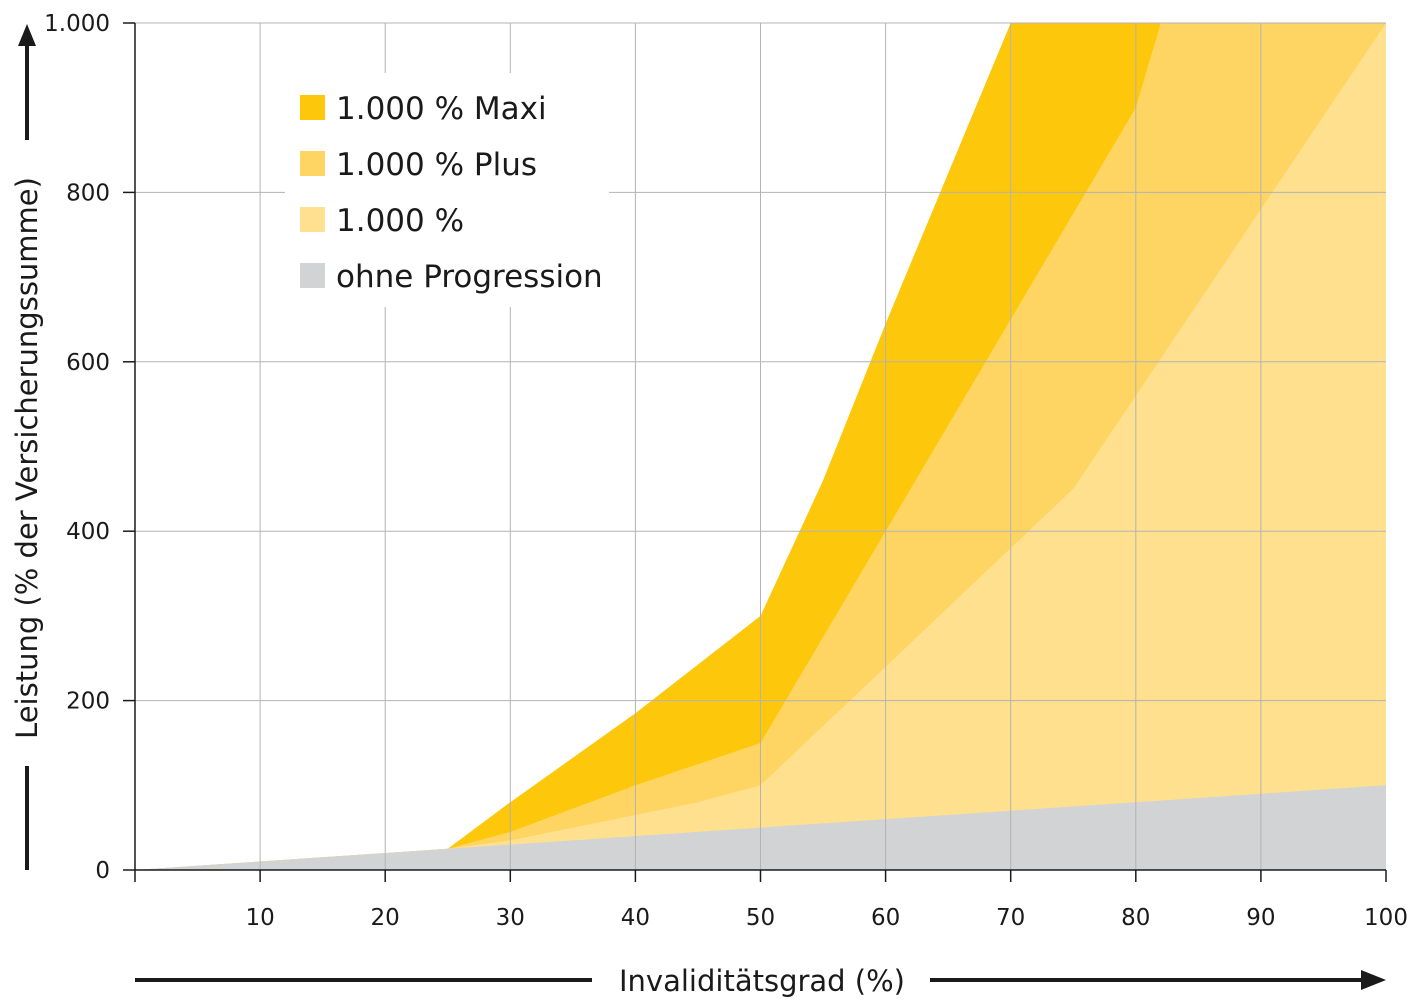 The width and height of the screenshot is (1427, 1001). What do you see at coordinates (89, 447) in the screenshot?
I see `y-axis-ticks: 0 200 400 600 800 1.000` at bounding box center [89, 447].